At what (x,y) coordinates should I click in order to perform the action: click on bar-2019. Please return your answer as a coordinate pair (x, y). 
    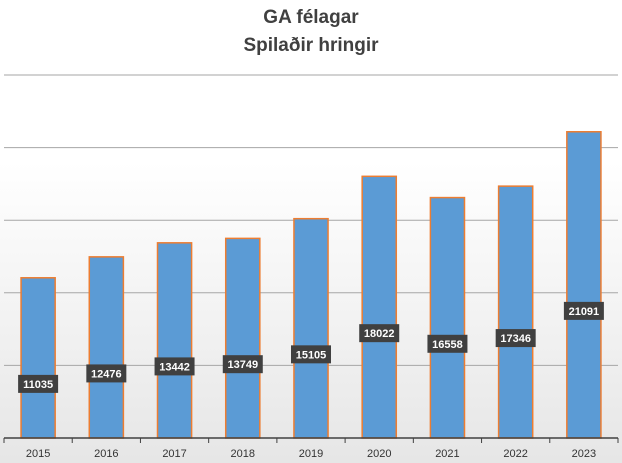
    Looking at the image, I should click on (311, 328).